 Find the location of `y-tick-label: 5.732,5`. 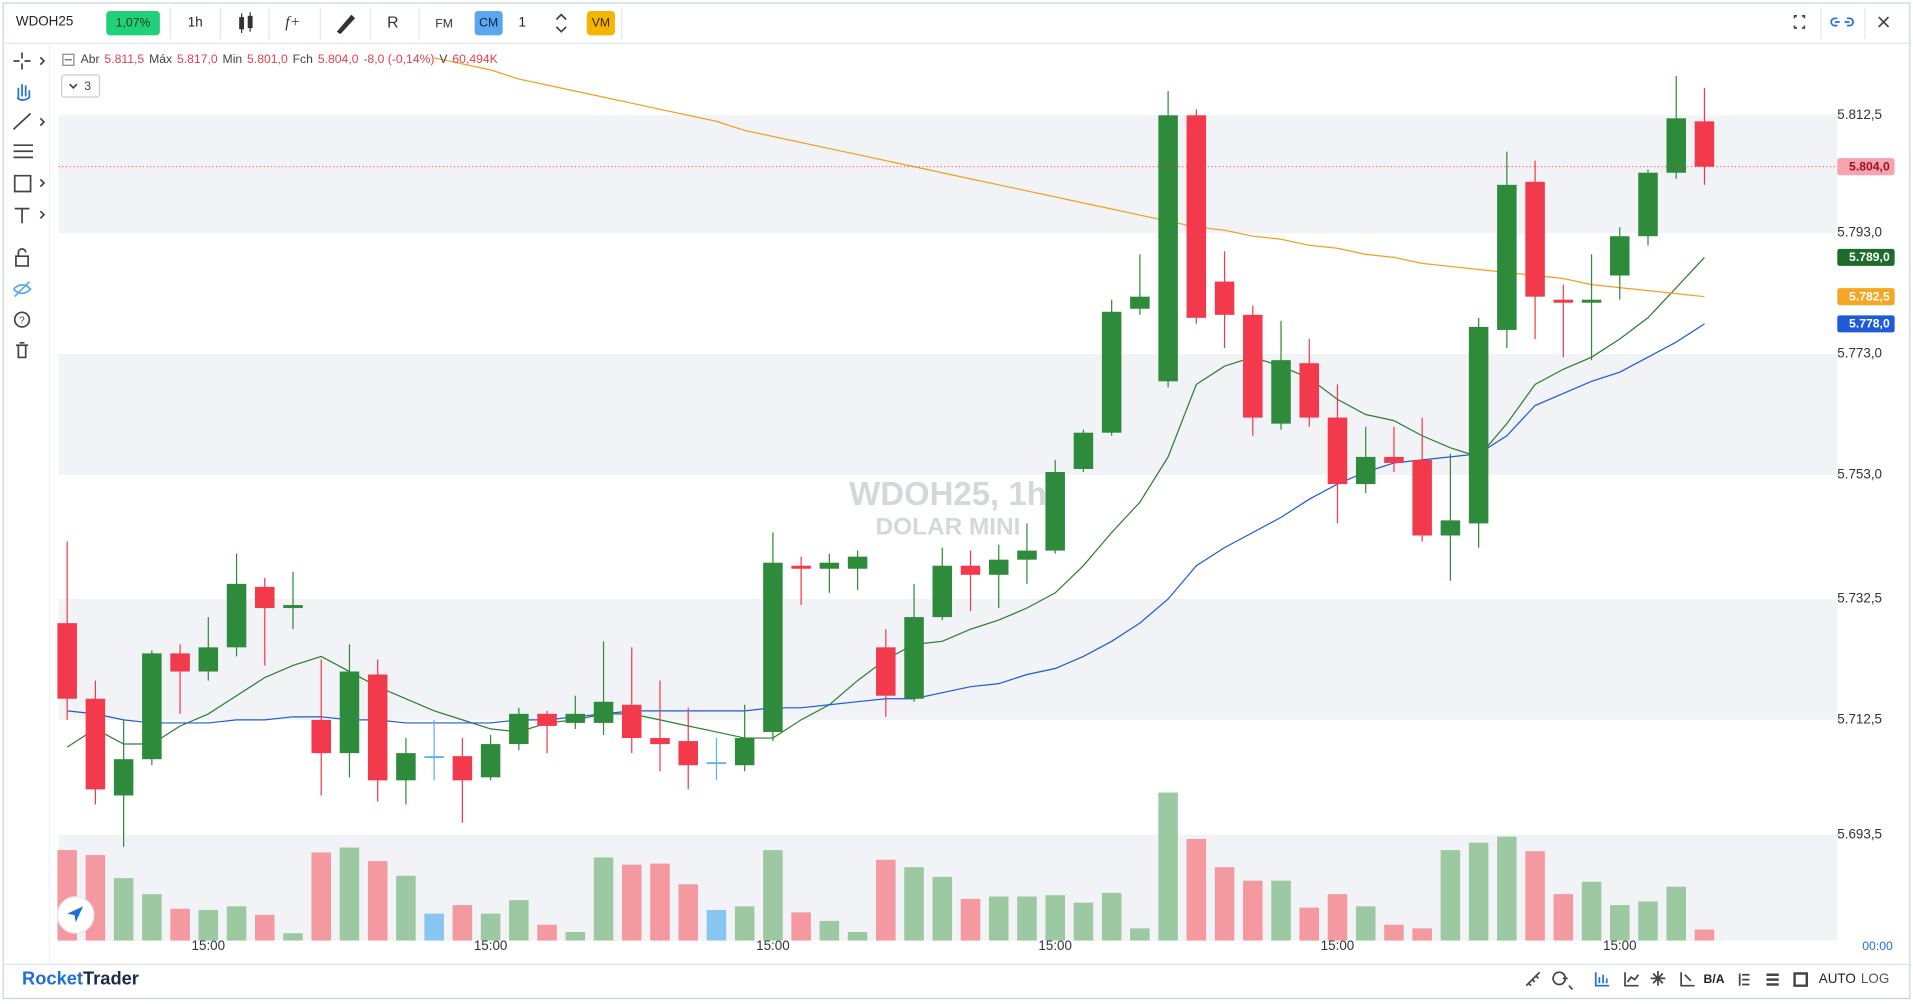

y-tick-label: 5.732,5 is located at coordinates (1859, 598).